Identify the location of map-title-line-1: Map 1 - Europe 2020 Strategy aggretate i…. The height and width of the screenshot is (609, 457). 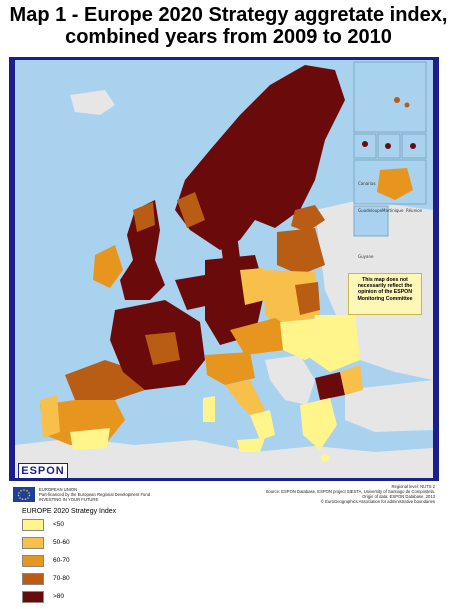
(228, 15).